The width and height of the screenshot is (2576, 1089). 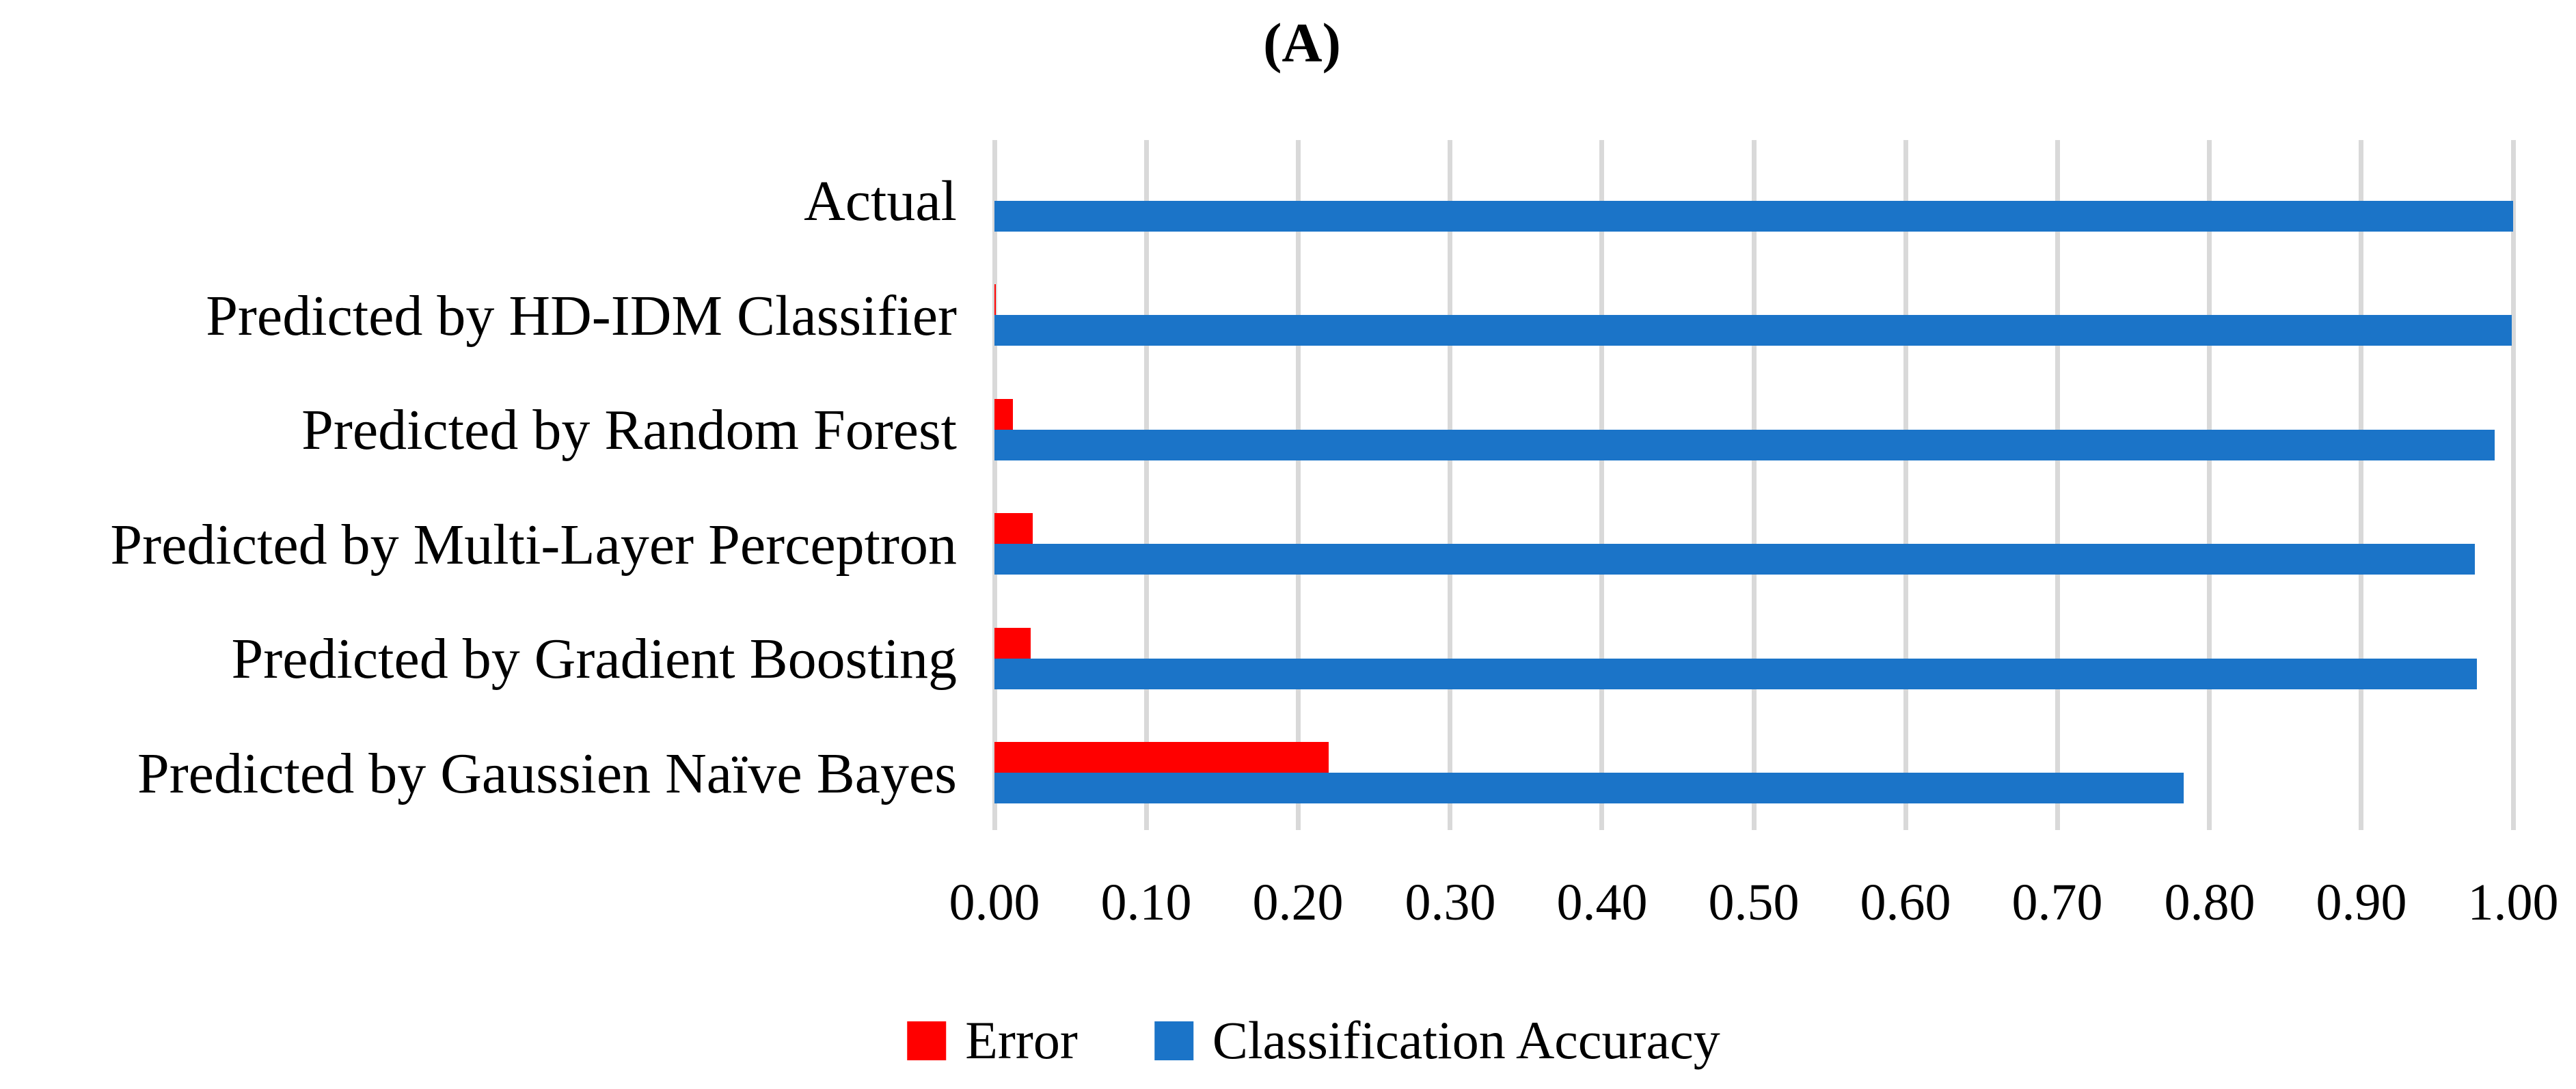 What do you see at coordinates (2361, 903) in the screenshot?
I see `x-tick-label: 0.90` at bounding box center [2361, 903].